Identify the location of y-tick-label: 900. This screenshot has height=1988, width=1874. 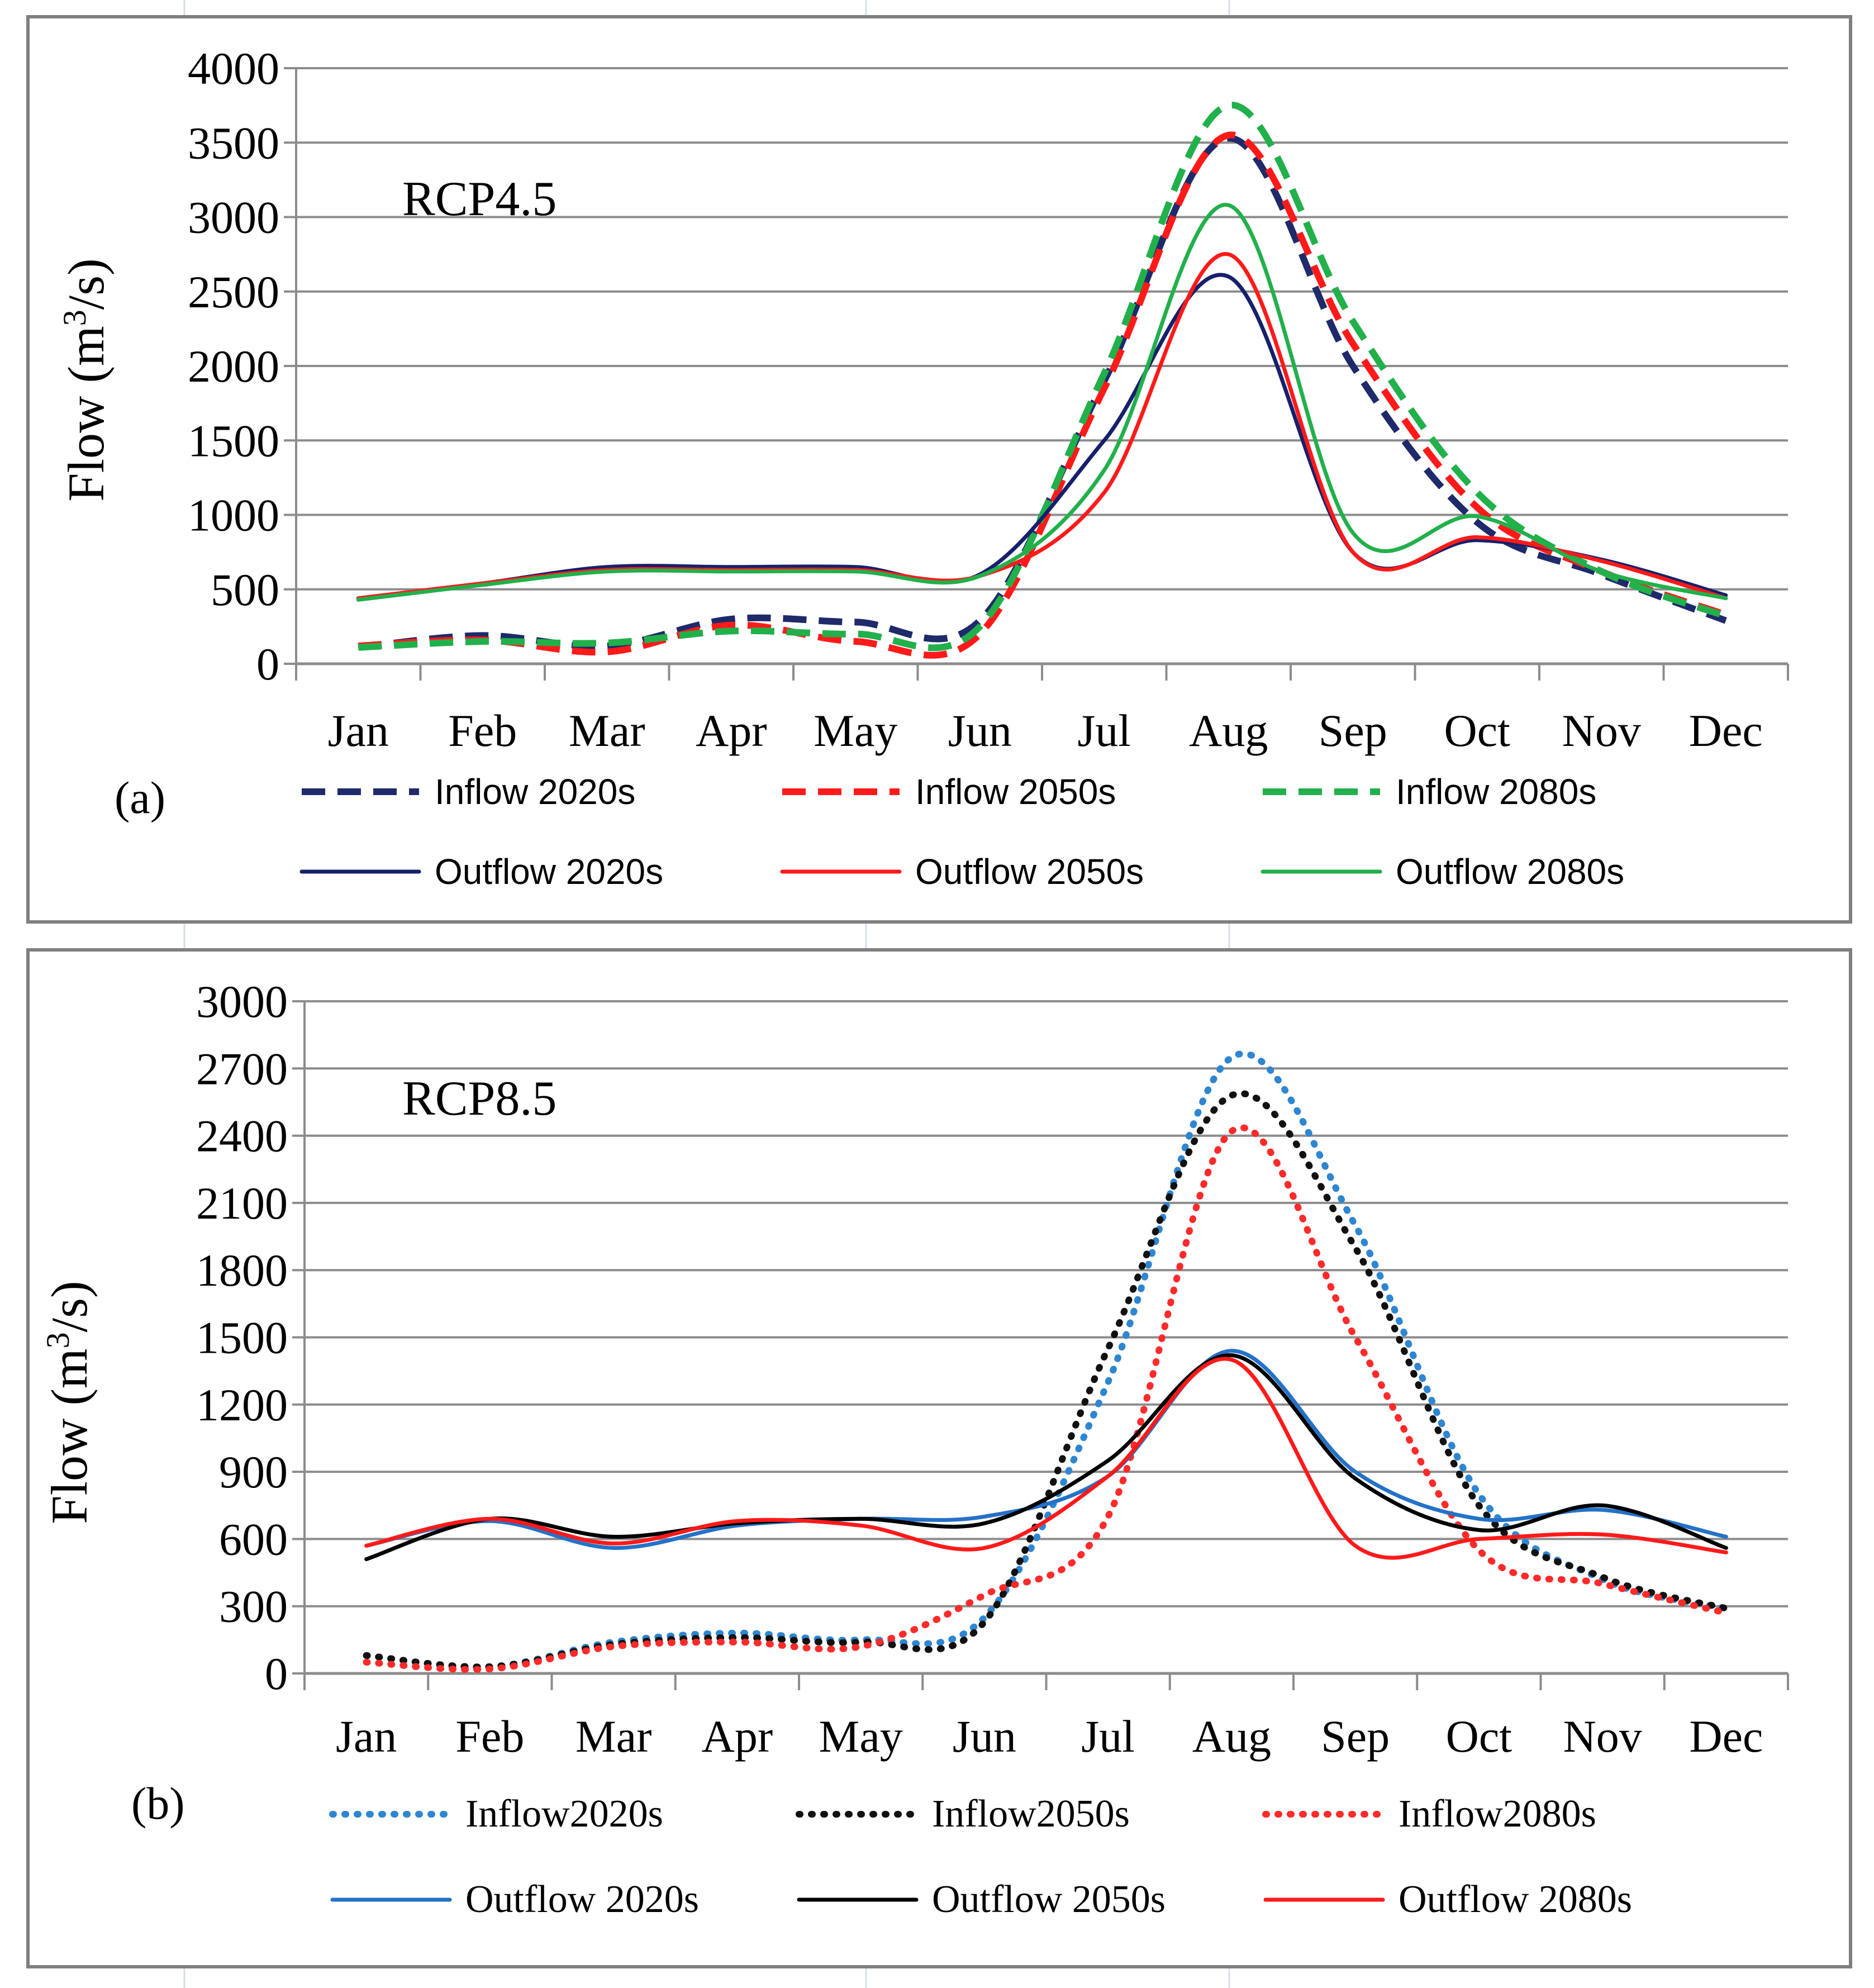
(253, 1472).